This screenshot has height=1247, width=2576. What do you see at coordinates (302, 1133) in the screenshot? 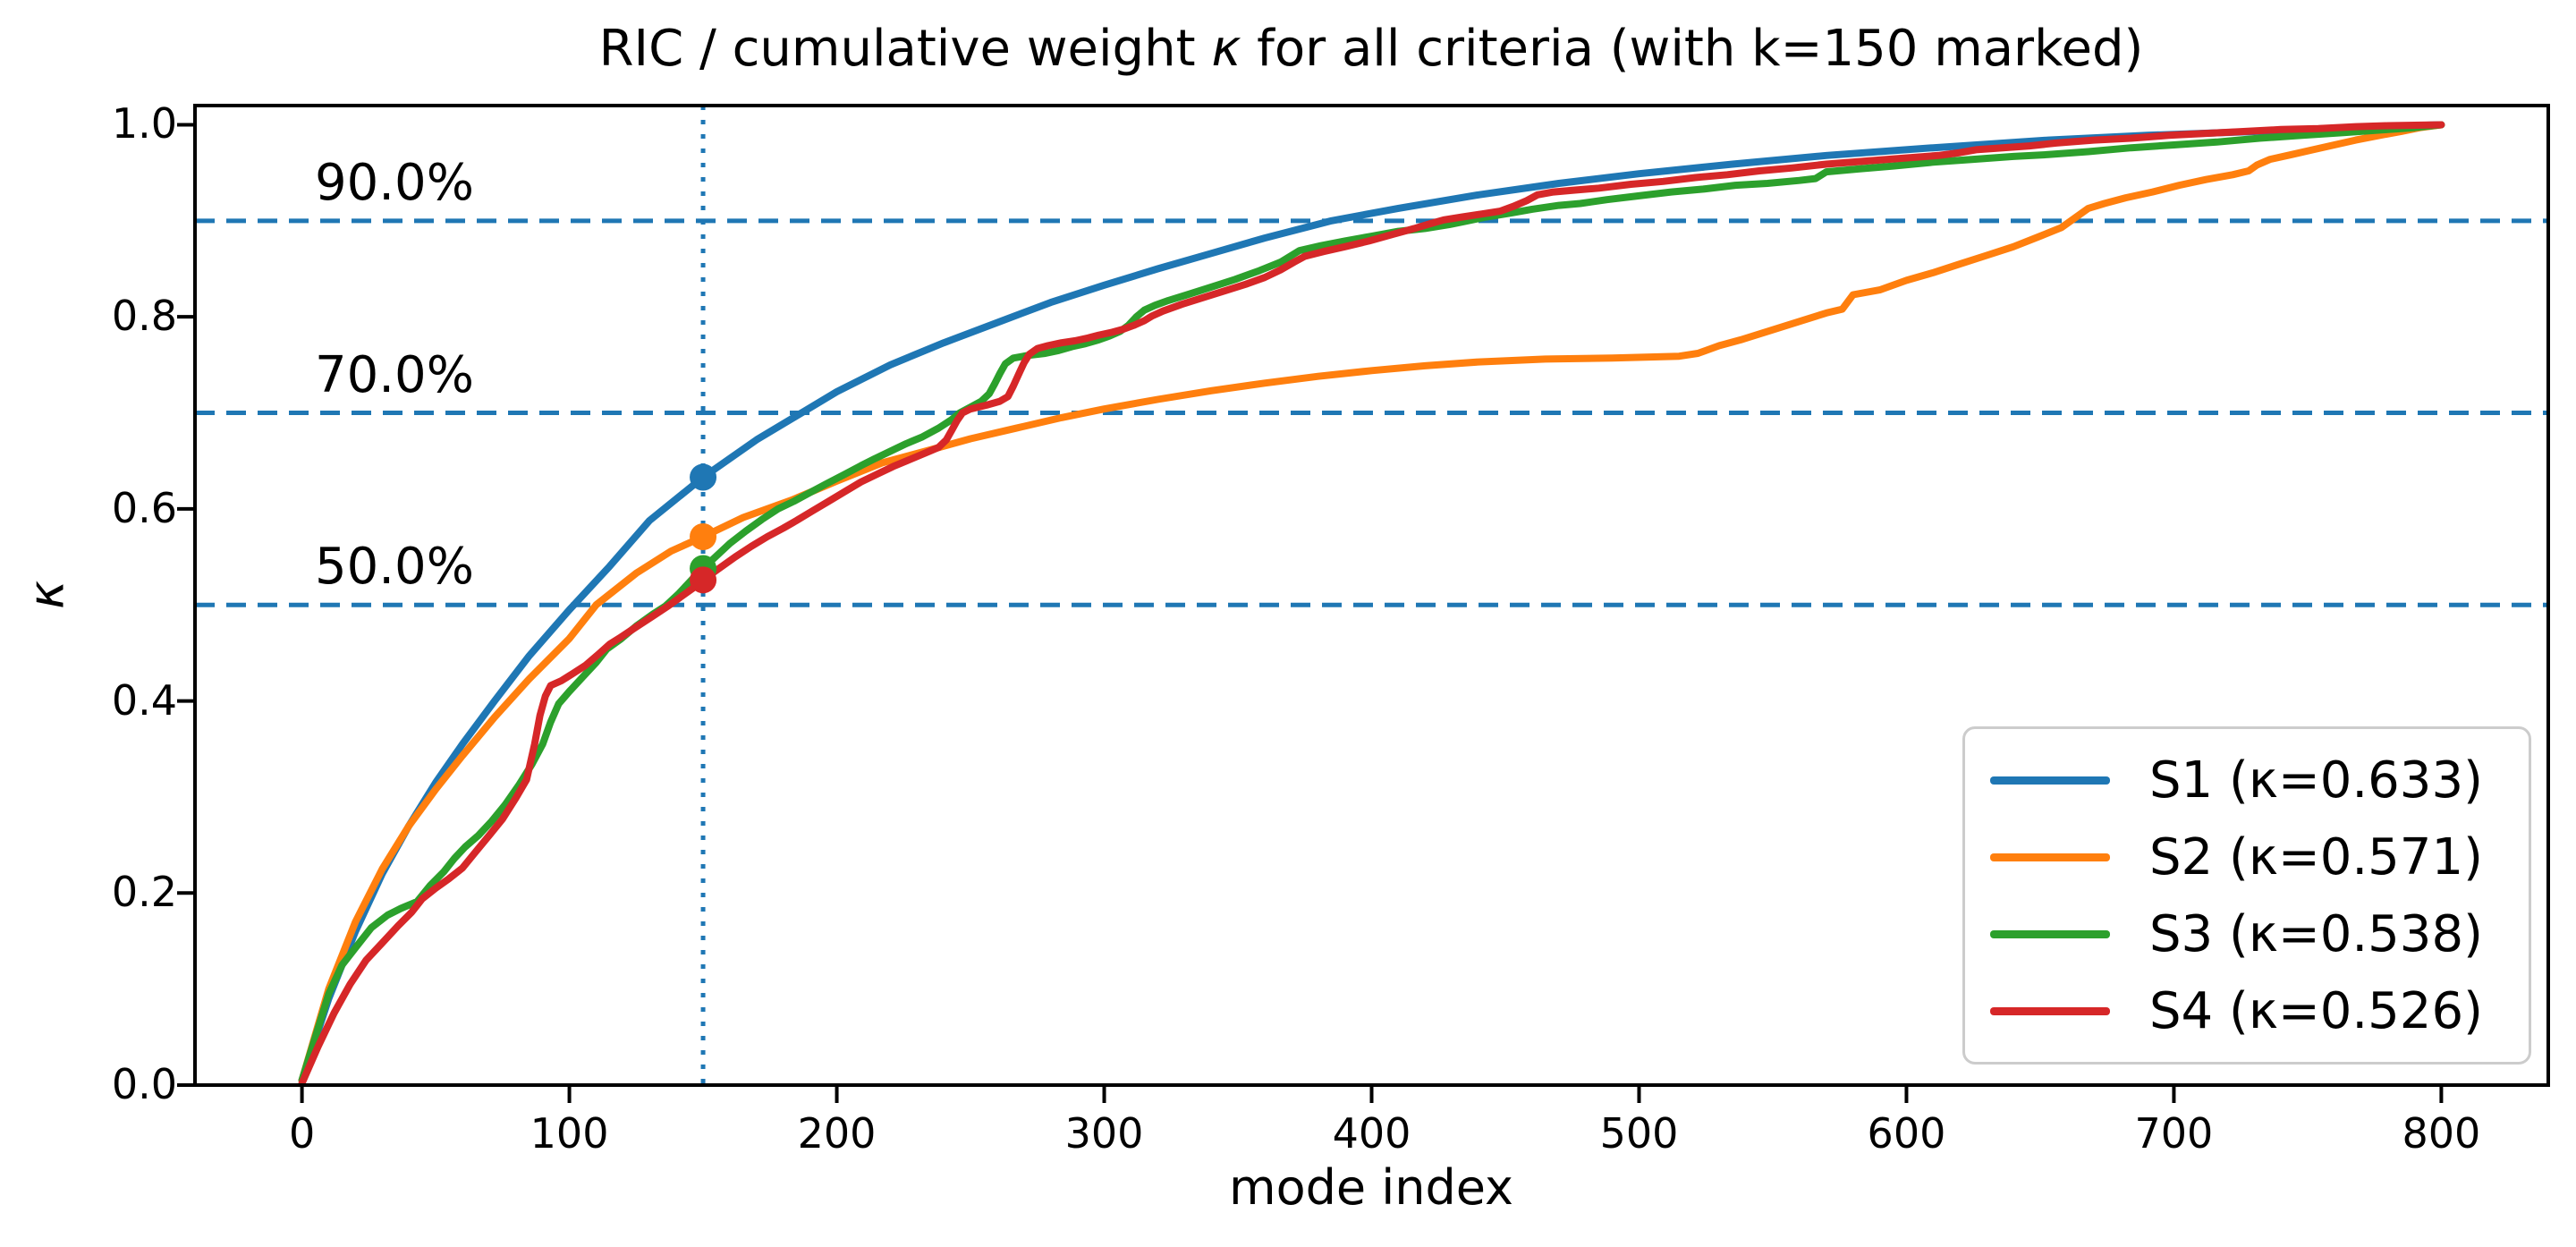
I see `x-tick-label: 0` at bounding box center [302, 1133].